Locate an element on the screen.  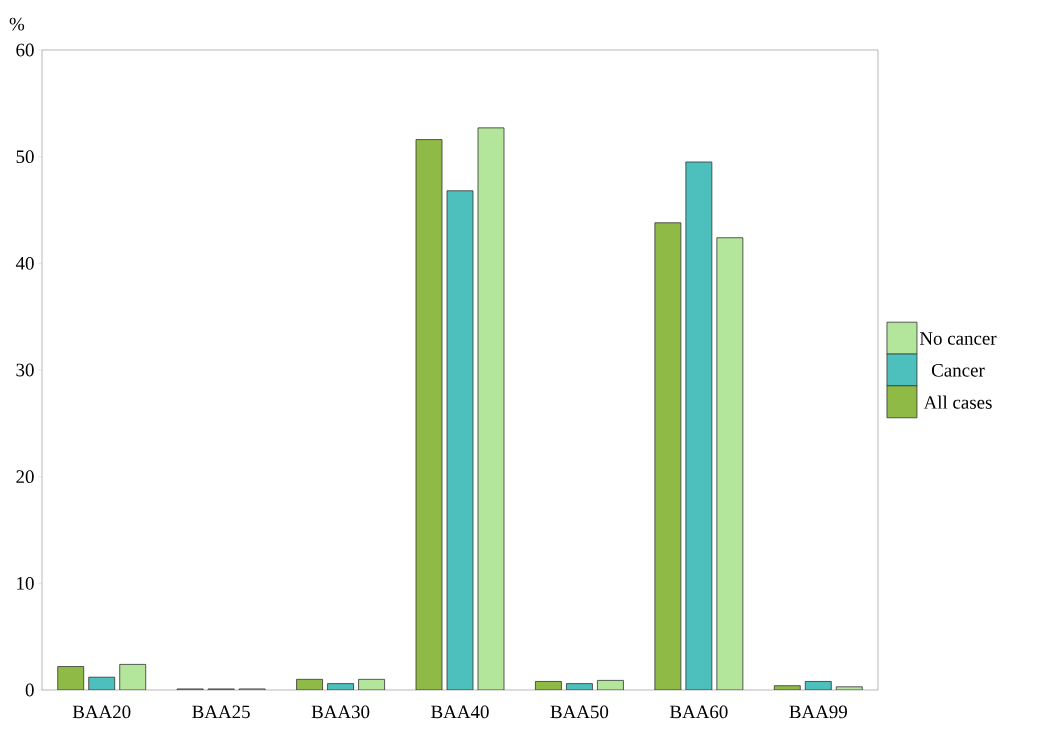
y-tick-label: 50 is located at coordinates (25, 157).